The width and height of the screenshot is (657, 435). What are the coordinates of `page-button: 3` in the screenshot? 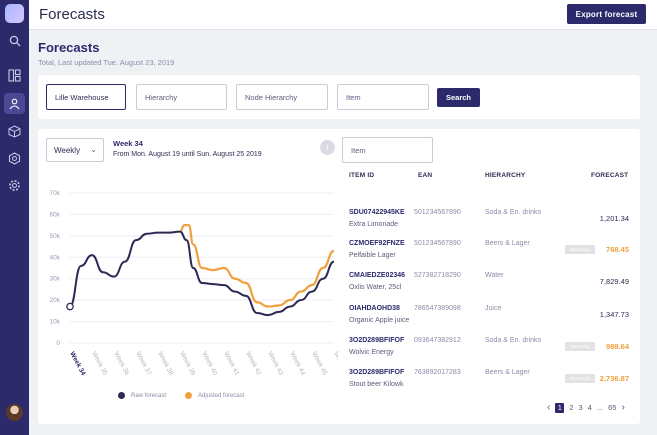 It's located at (580, 407).